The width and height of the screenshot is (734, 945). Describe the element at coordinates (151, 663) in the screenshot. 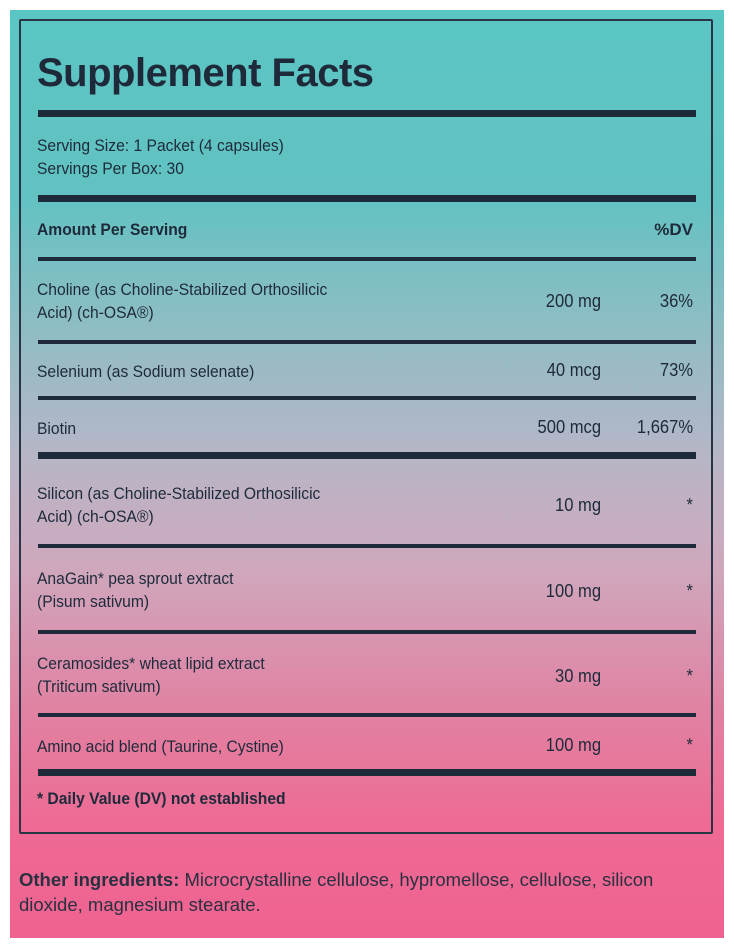

I see `ingredient-name: Ceramosides* wheat lipid extract` at that location.